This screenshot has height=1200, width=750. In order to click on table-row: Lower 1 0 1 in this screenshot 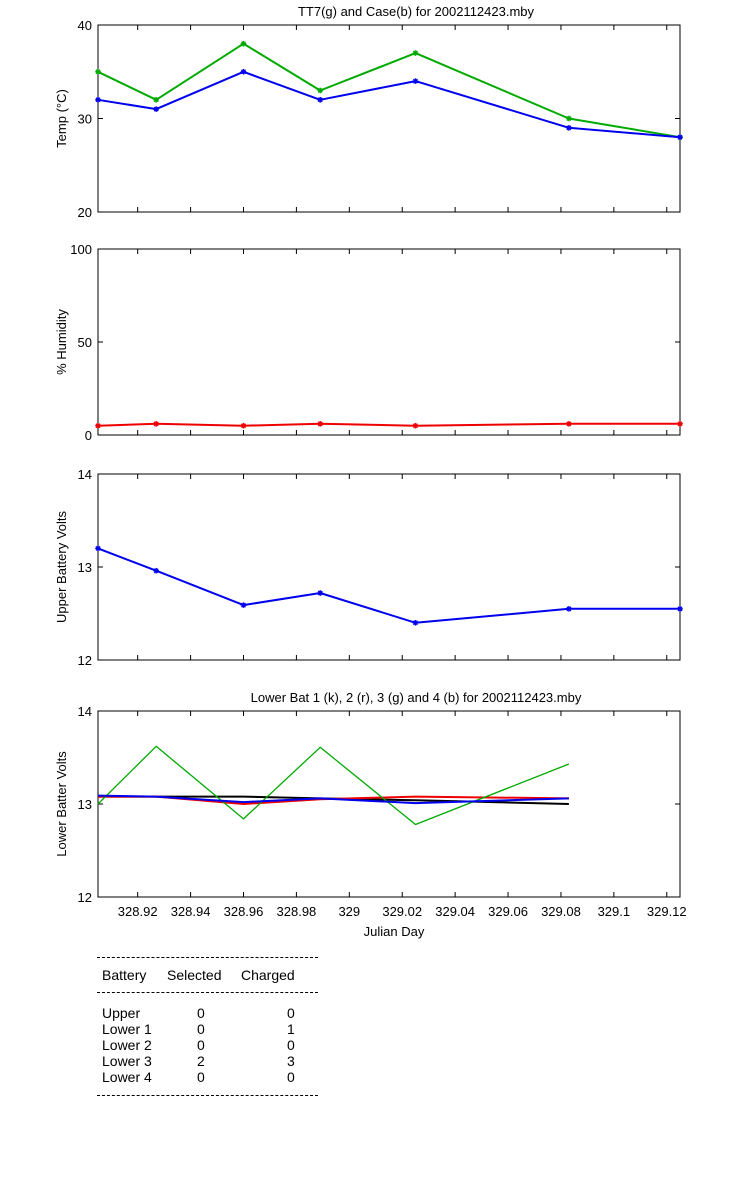, I will do `click(207, 1029)`.